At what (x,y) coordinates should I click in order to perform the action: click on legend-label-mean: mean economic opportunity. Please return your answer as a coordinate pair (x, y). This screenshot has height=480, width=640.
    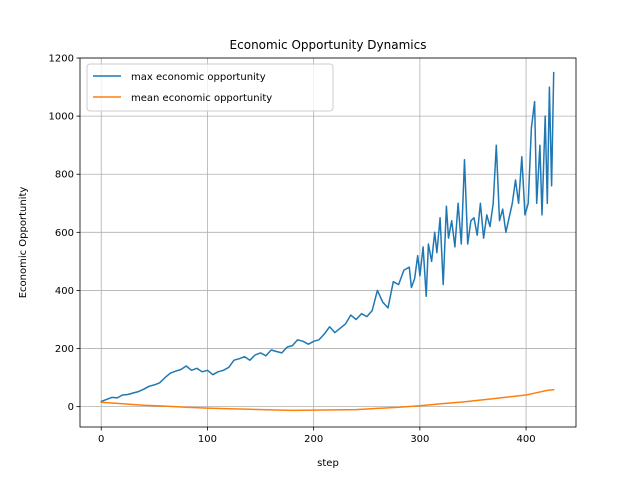
    Looking at the image, I should click on (201, 98).